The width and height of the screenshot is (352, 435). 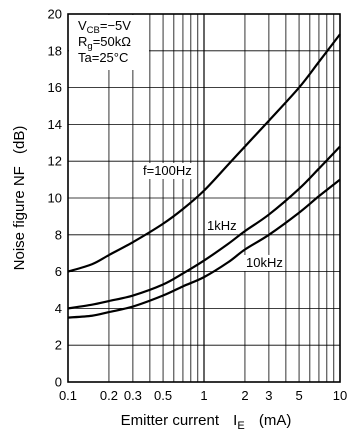 I want to click on y-tick-label: 4, so click(x=58, y=308).